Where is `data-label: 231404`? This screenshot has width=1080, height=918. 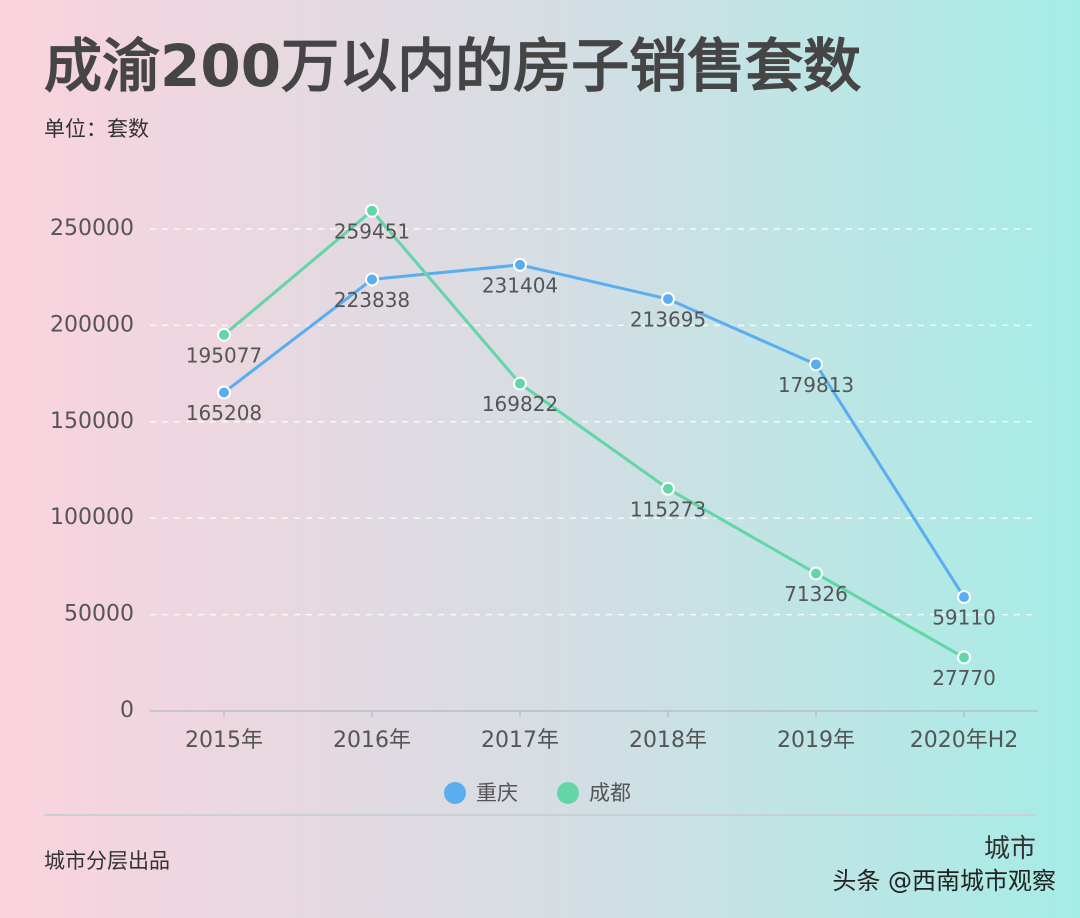
data-label: 231404 is located at coordinates (520, 285).